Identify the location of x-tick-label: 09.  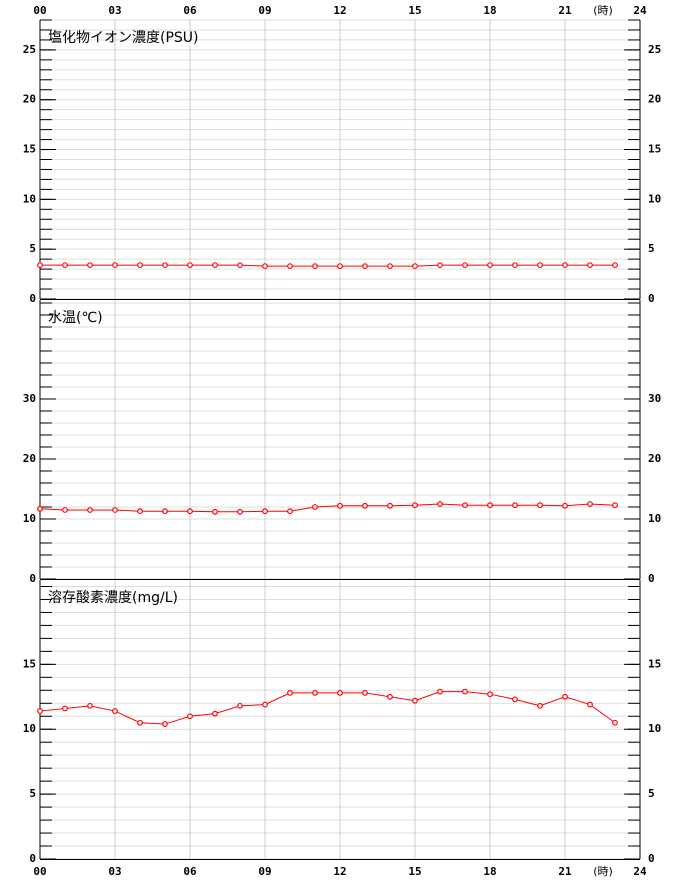
(264, 871).